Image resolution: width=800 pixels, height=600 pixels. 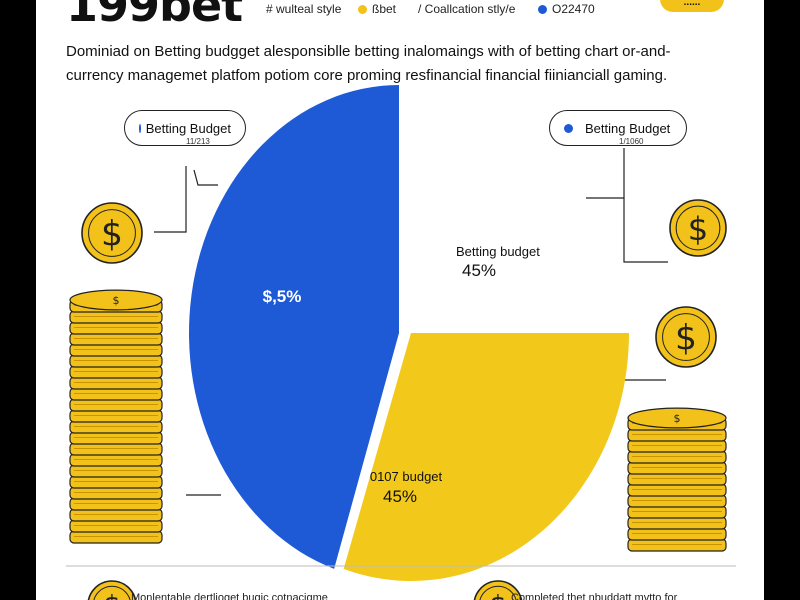 I want to click on header-legend-label: # wulteal style, so click(x=304, y=9).